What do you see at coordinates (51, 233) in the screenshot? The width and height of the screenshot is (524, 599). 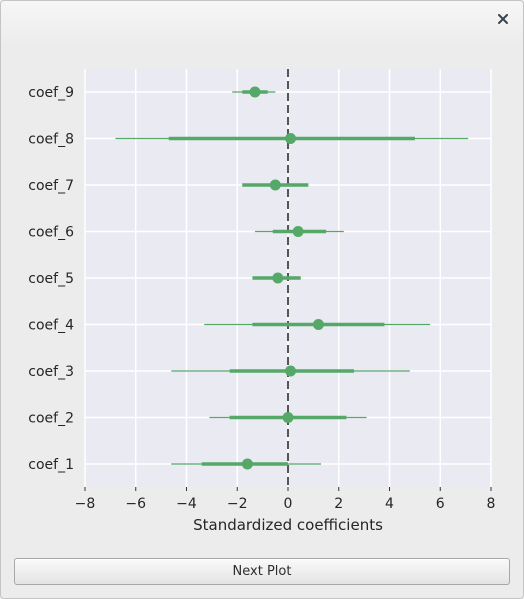 I see `y-tick-label-coef_6: coef_6` at bounding box center [51, 233].